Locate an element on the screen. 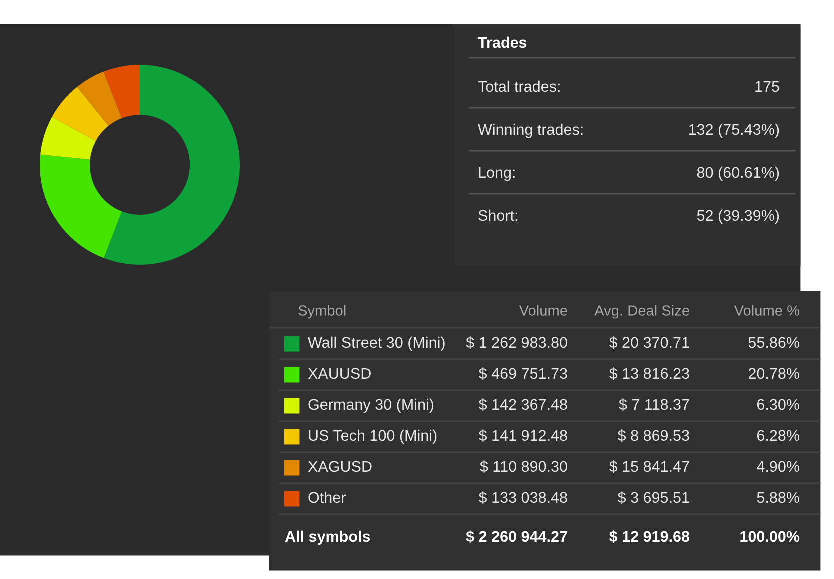  text: $ 15 841.47 is located at coordinates (649, 467).